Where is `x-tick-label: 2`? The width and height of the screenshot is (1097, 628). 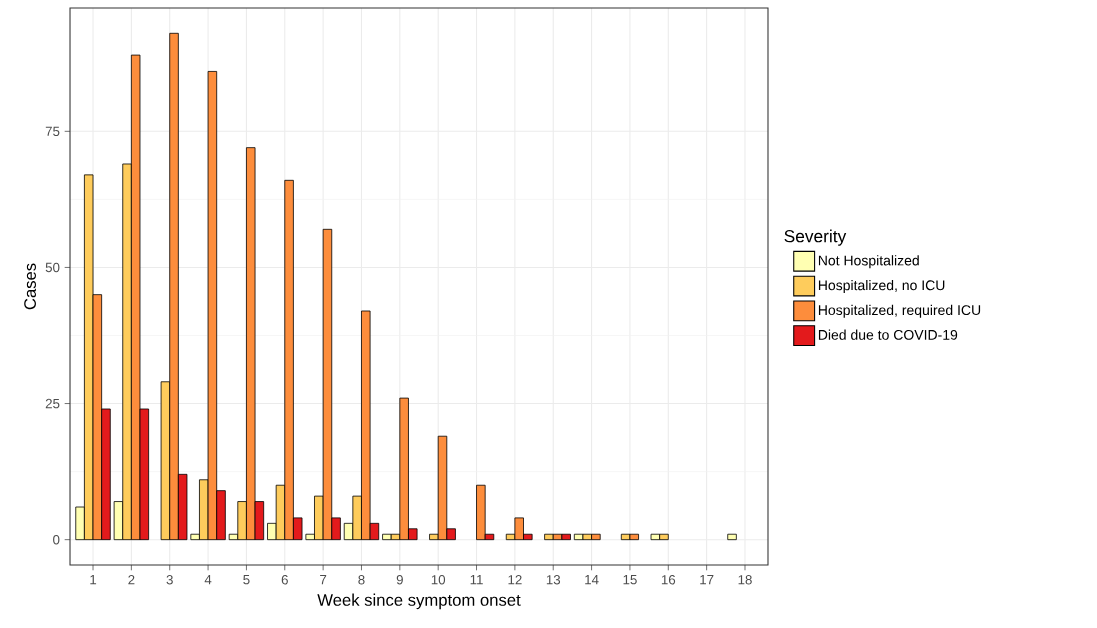
x-tick-label: 2 is located at coordinates (131, 580).